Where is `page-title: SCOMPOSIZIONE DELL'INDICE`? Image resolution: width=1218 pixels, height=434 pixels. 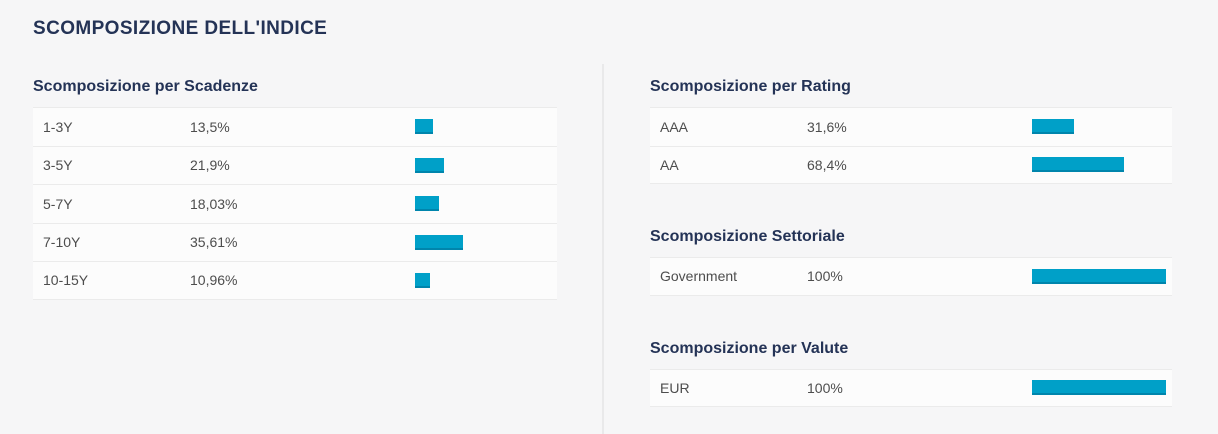
page-title: SCOMPOSIZIONE DELL'INDICE is located at coordinates (180, 28).